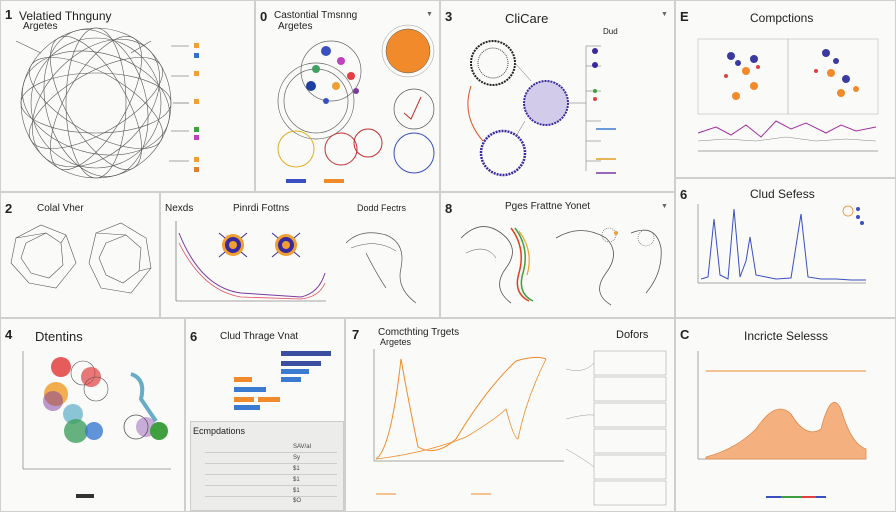 Image resolution: width=896 pixels, height=512 pixels. Describe the element at coordinates (271, 448) in the screenshot. I see `table-row: SAV/al` at that location.